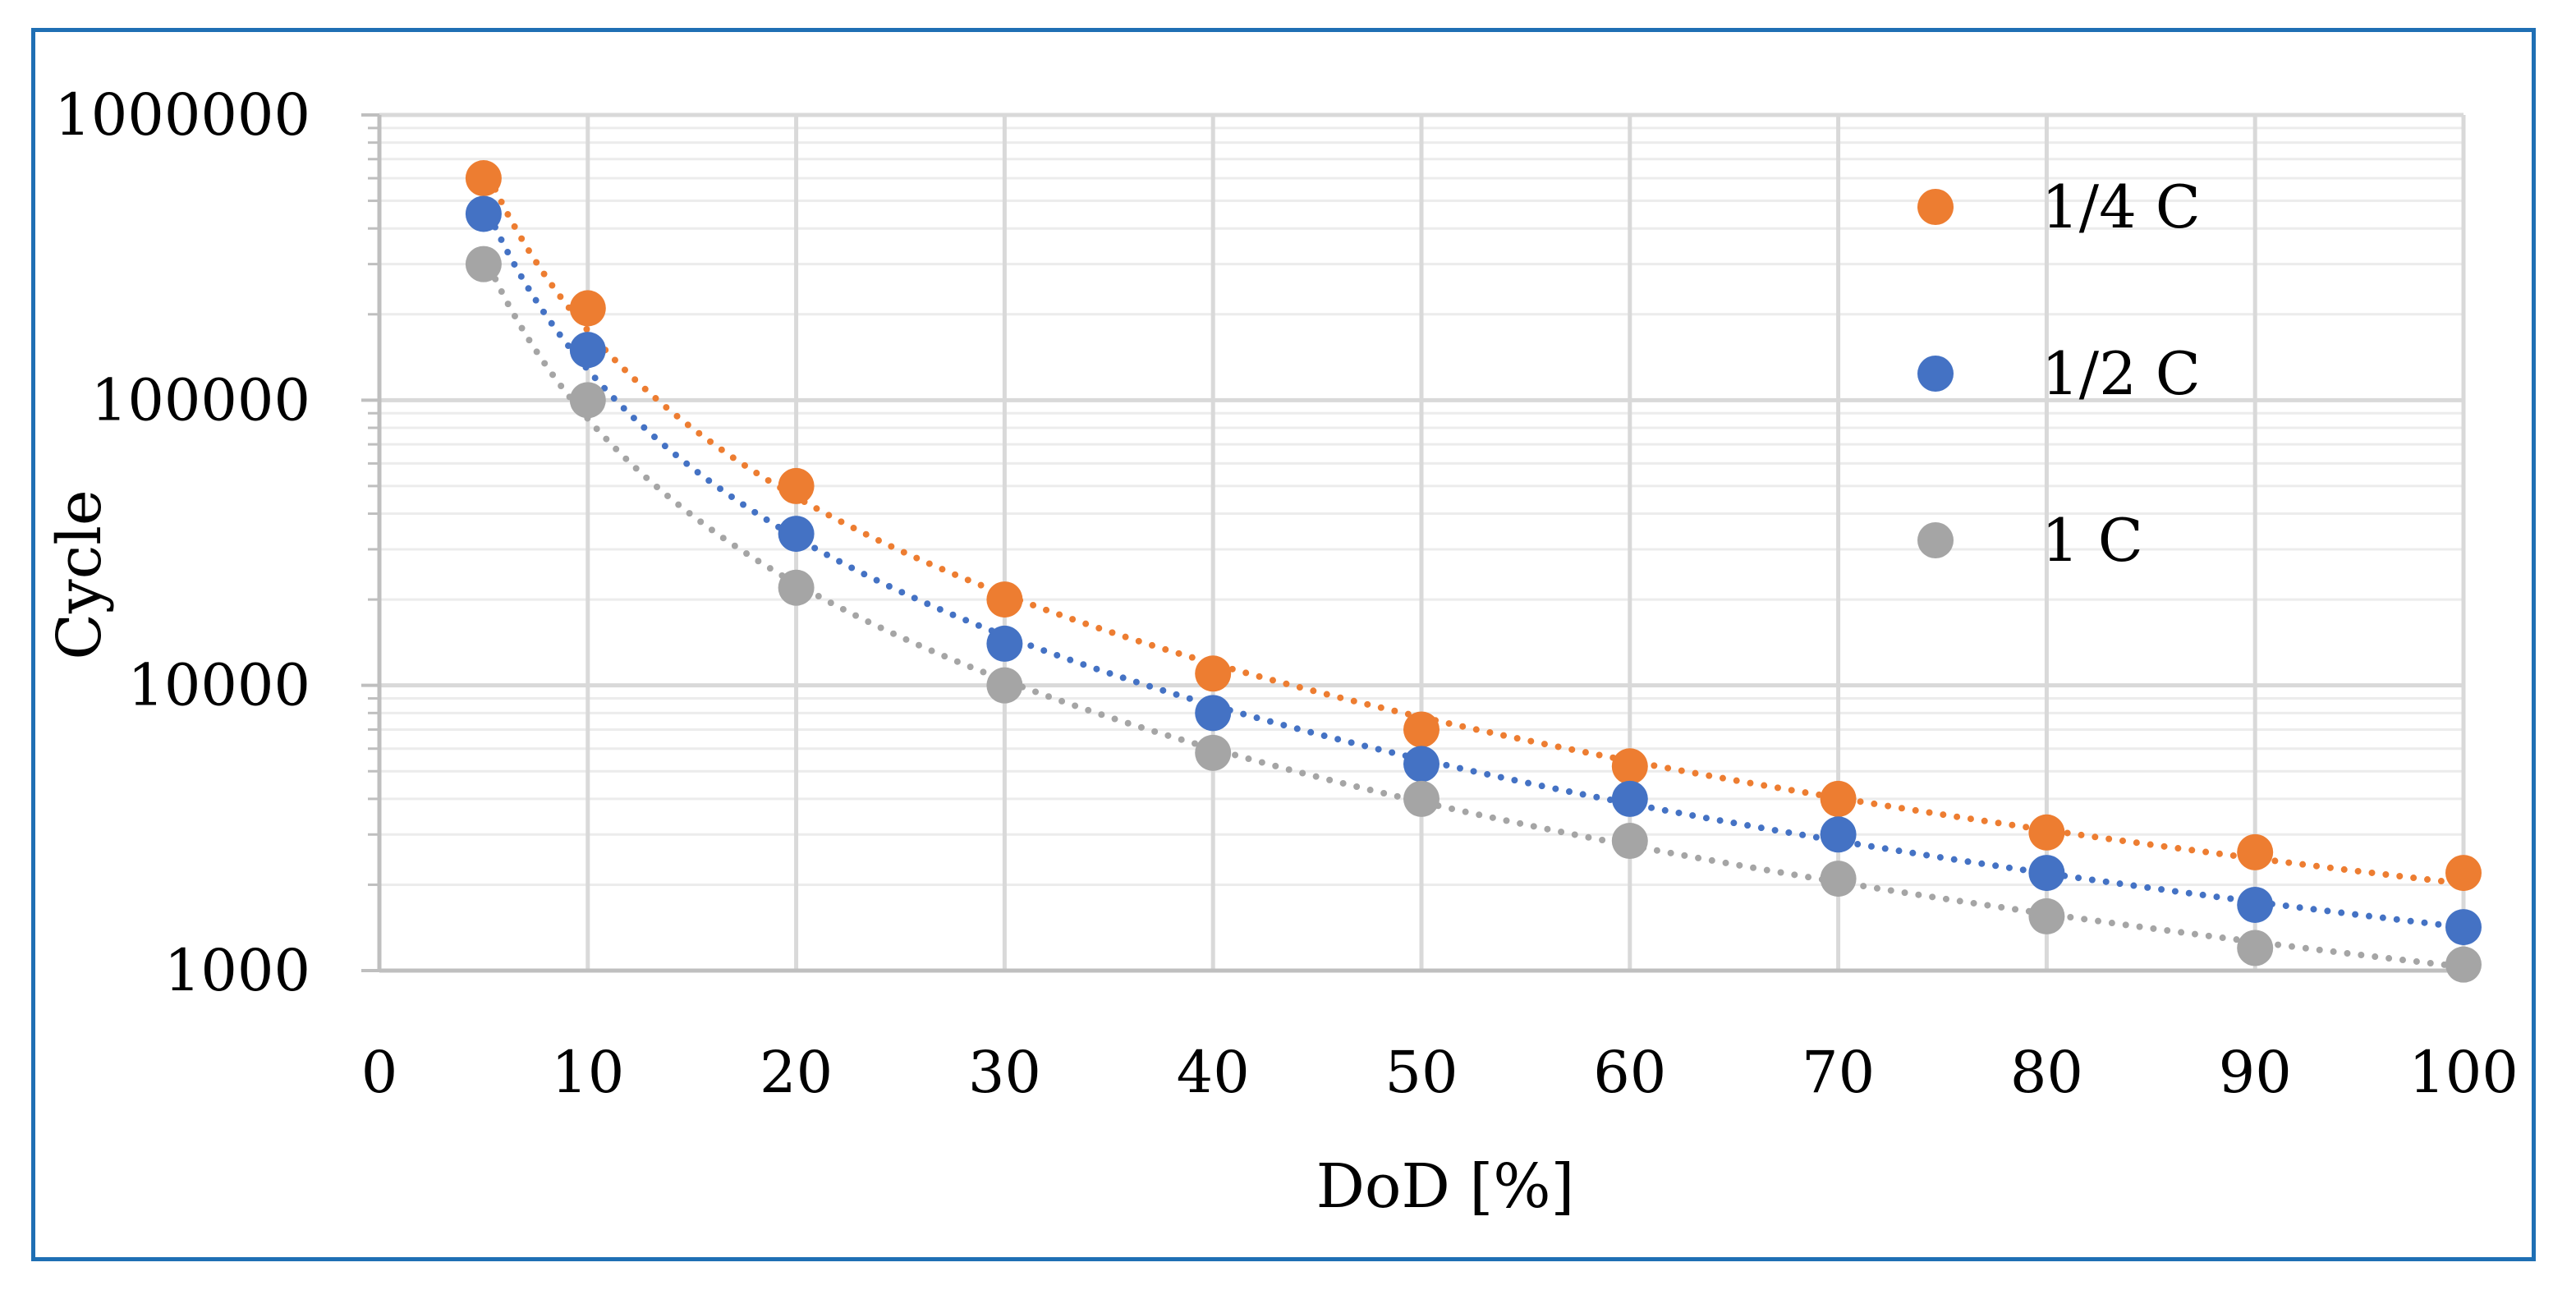 The width and height of the screenshot is (2576, 1290). Describe the element at coordinates (1838, 1073) in the screenshot. I see `x-tick-label: 70` at that location.